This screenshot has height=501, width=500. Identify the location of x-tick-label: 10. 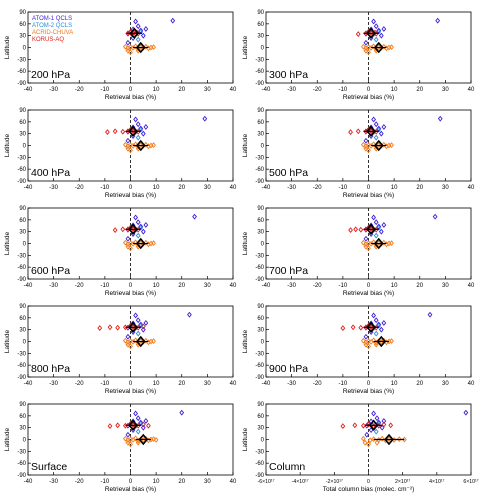
(156, 384).